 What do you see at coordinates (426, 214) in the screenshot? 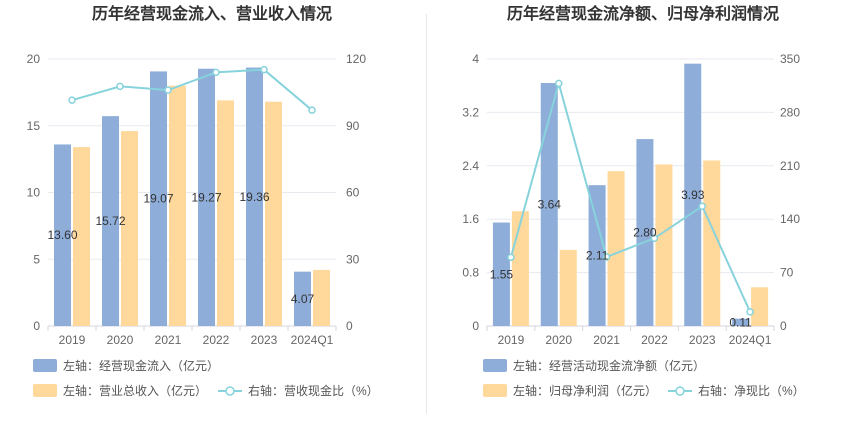
I see `panel-divider` at bounding box center [426, 214].